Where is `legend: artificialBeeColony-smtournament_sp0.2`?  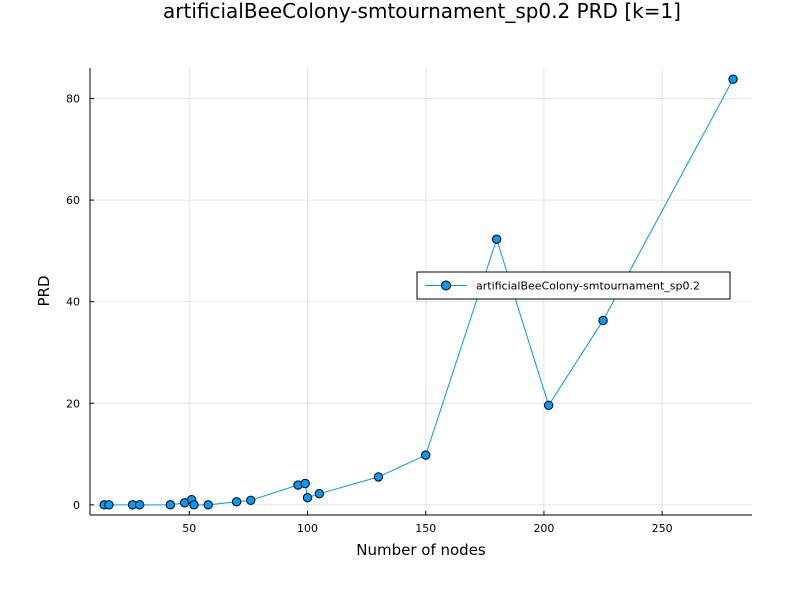
legend: artificialBeeColony-smtournament_sp0.2 is located at coordinates (573, 285).